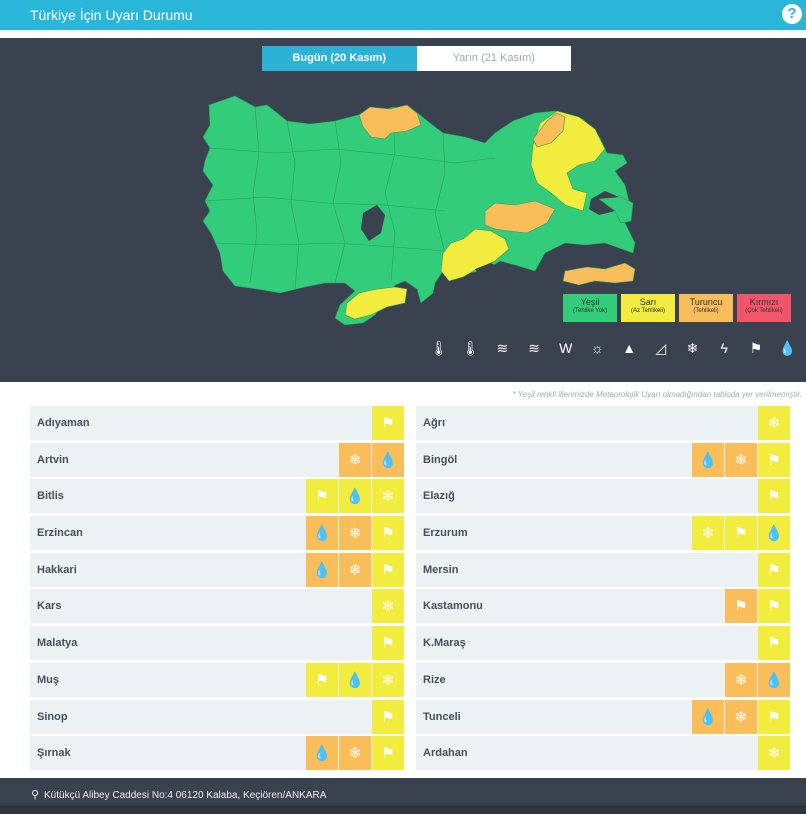 The height and width of the screenshot is (814, 806). Describe the element at coordinates (376, 303) in the screenshot. I see `map-yellow-south` at that location.